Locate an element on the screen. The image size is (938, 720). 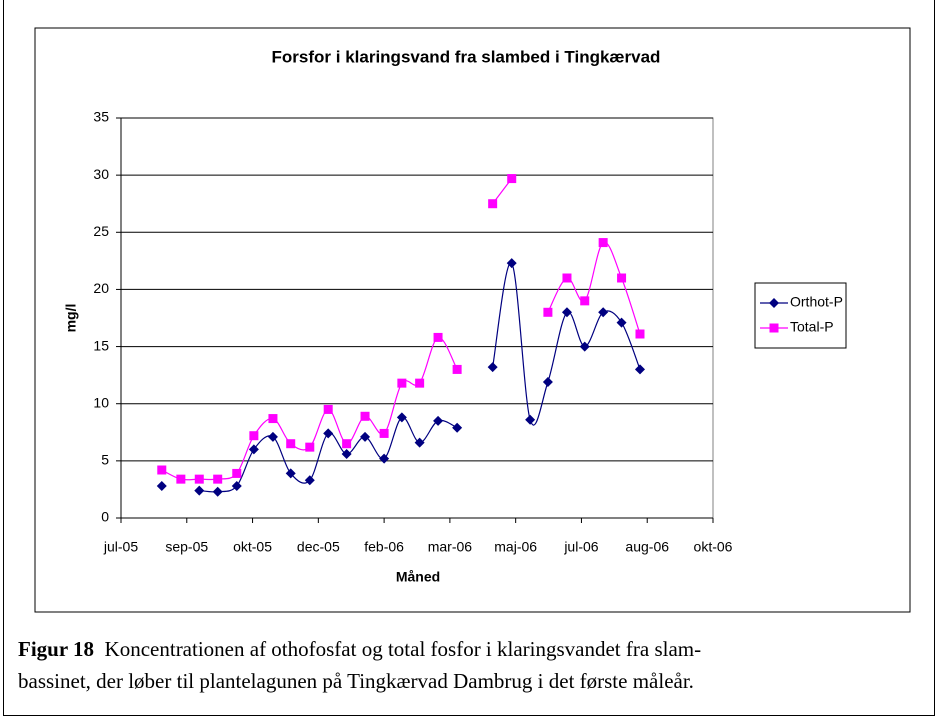
y-tick-label: 10 is located at coordinates (101, 402).